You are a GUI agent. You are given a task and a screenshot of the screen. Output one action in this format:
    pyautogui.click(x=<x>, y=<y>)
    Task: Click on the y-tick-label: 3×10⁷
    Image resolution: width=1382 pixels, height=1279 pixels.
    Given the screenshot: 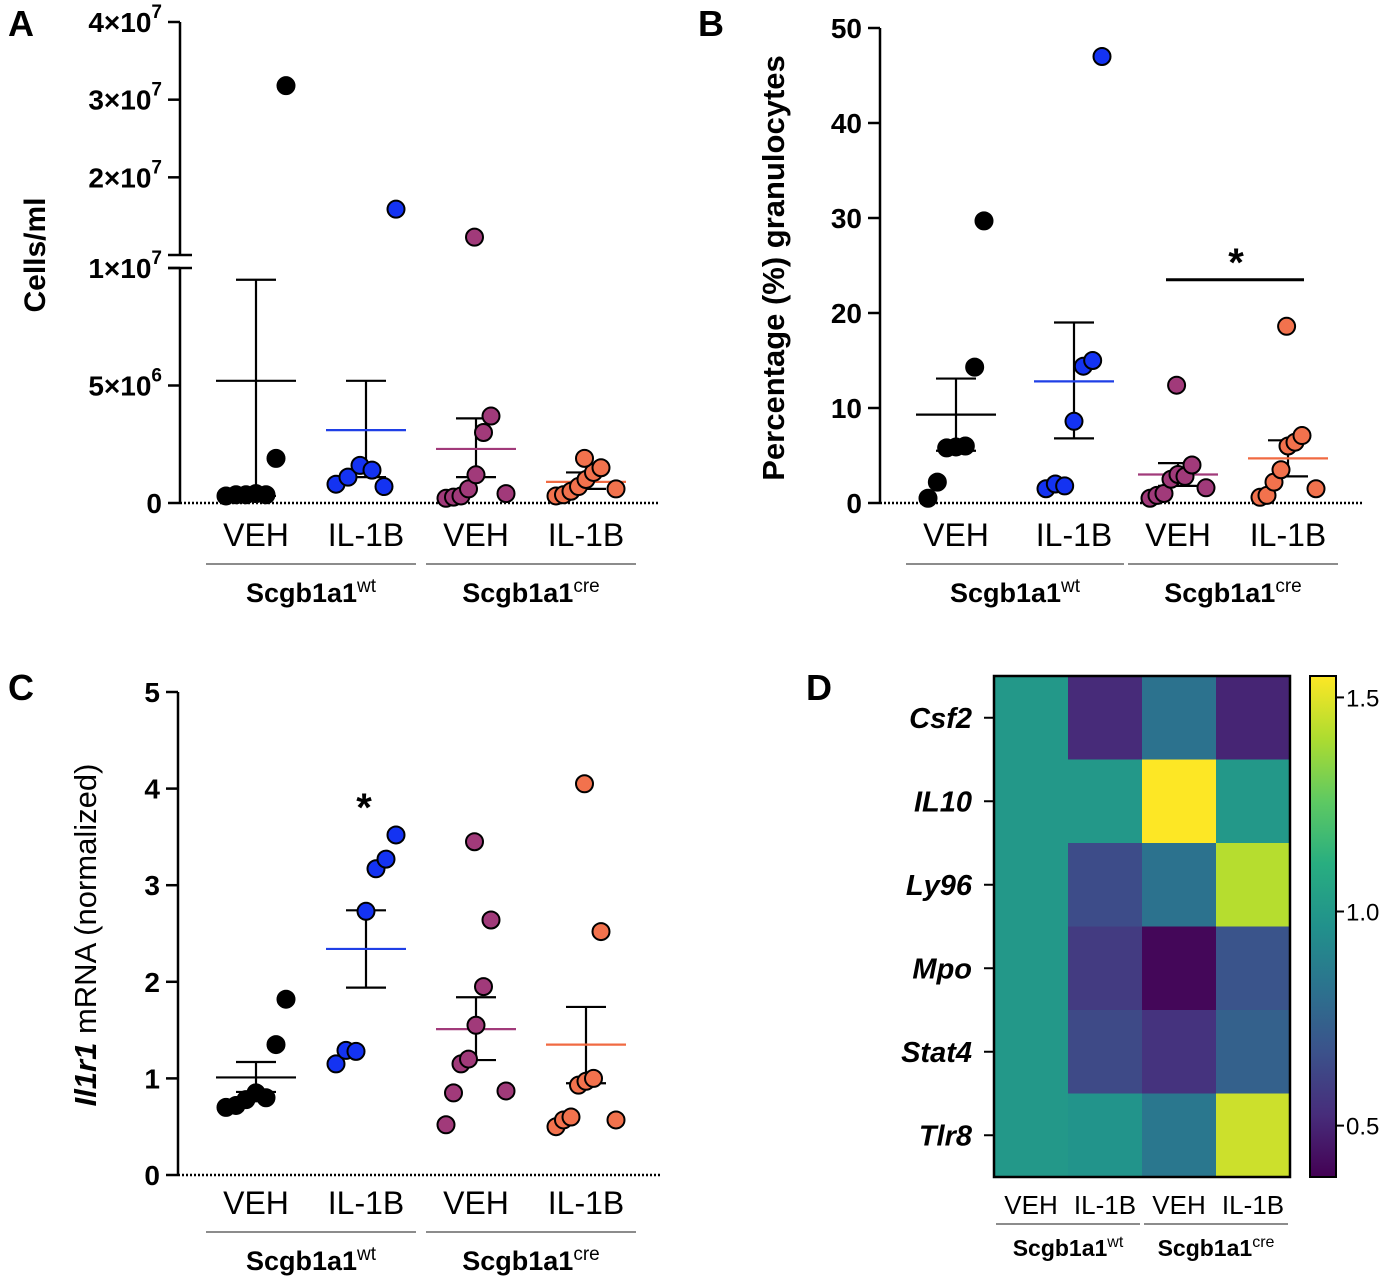 What is the action you would take?
    pyautogui.click(x=125, y=98)
    